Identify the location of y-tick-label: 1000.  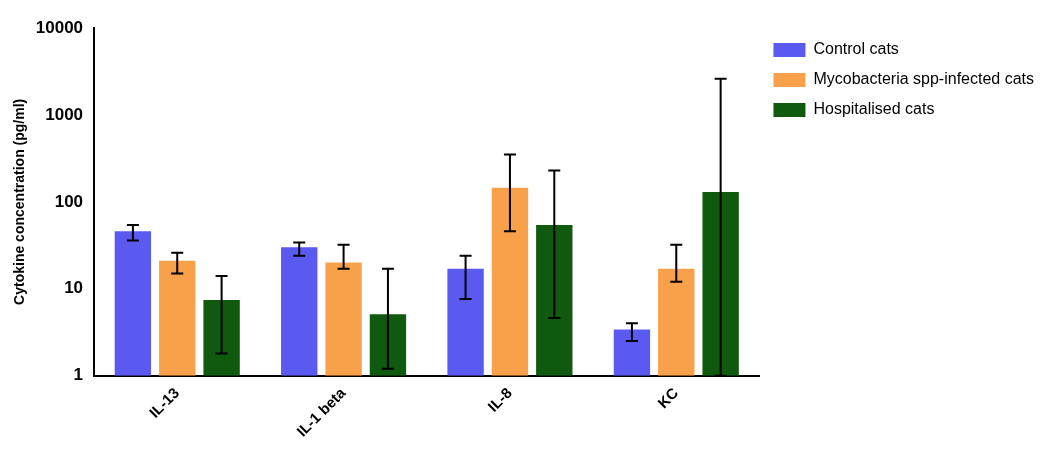
(64, 114).